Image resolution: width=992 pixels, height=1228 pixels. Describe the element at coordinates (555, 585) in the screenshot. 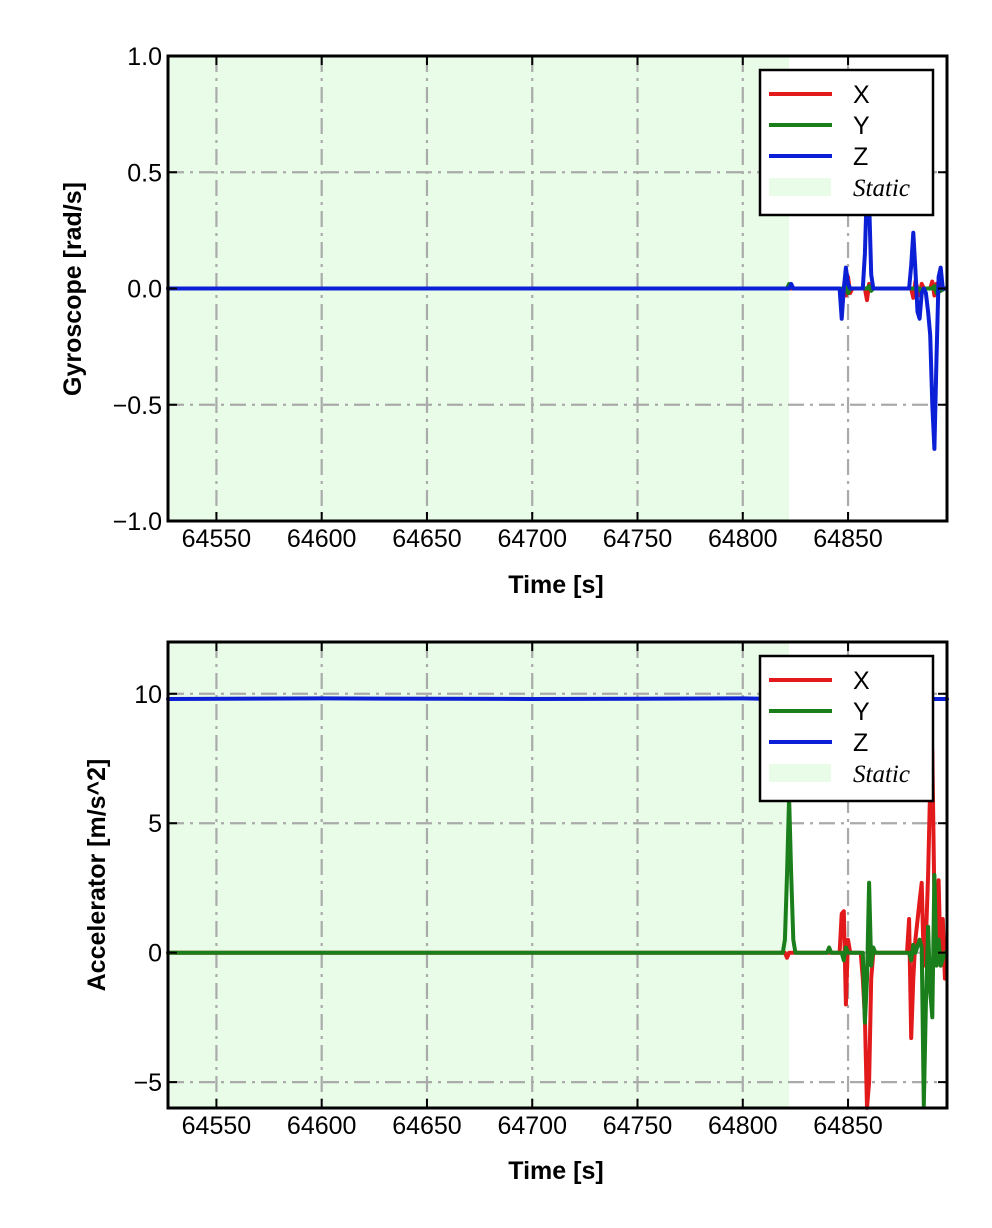

I see `gyroscope-x-axis-label: Time [s]` at that location.